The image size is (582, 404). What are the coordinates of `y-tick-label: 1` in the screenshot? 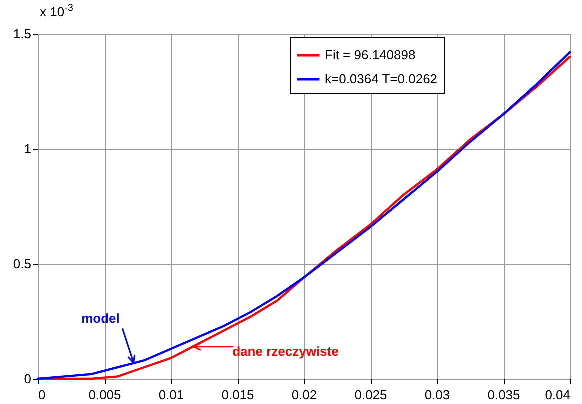 It's located at (28, 149).